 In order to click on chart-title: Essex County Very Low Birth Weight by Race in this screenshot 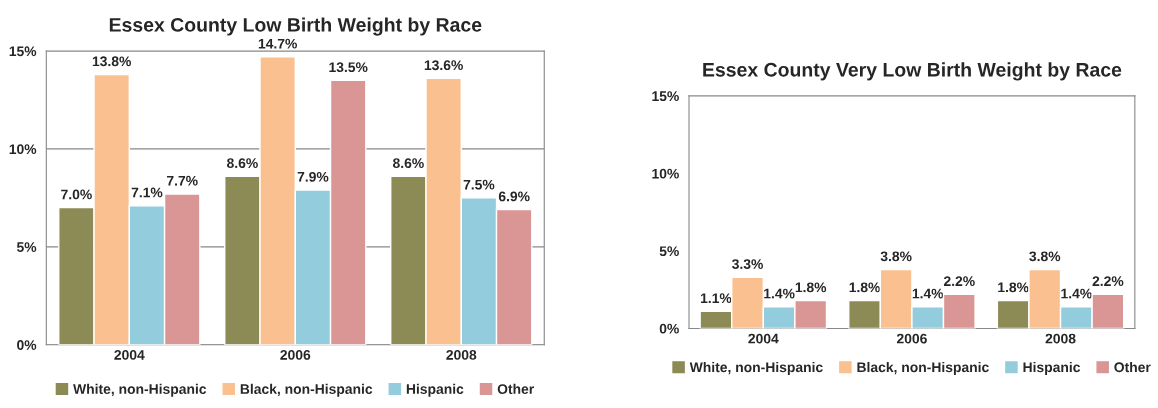, I will do `click(912, 71)`.